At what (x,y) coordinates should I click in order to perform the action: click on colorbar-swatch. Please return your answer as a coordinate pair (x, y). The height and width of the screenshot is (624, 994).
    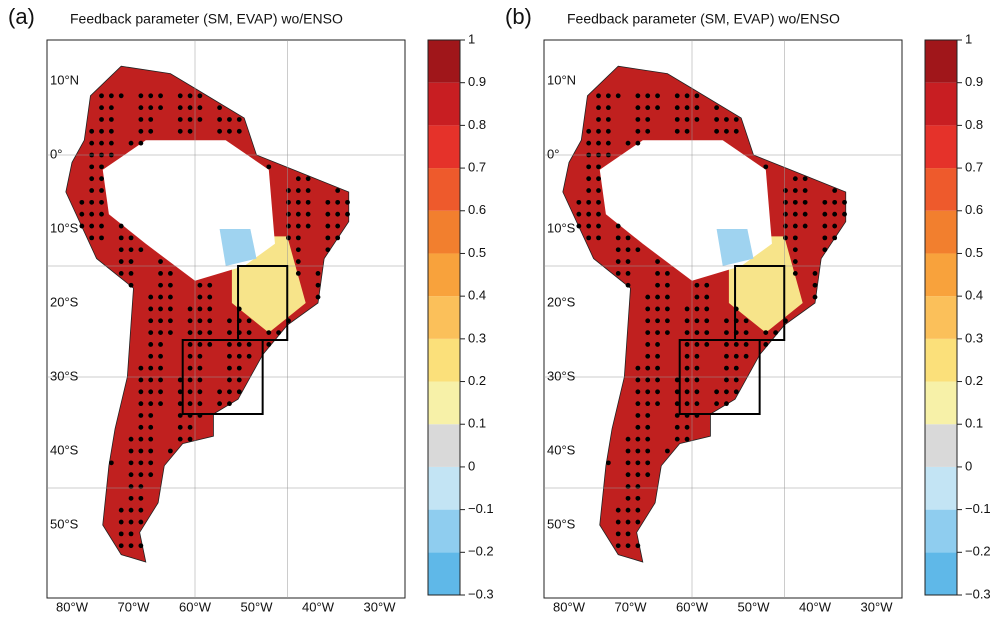
    Looking at the image, I should click on (941, 360).